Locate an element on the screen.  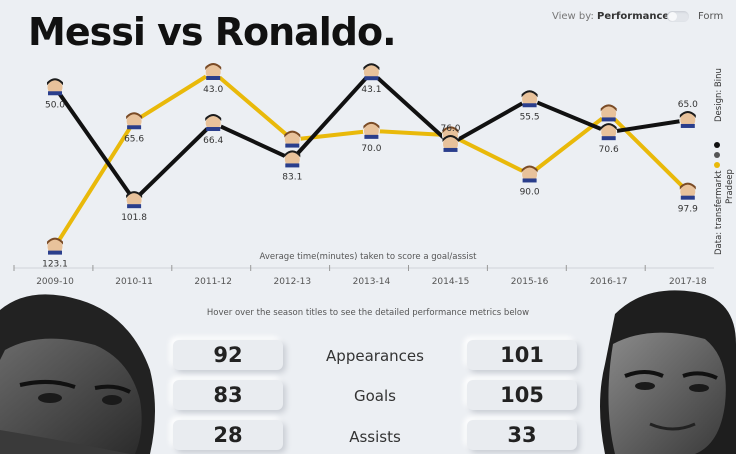
messi-goals-box: 83 is located at coordinates (228, 395).